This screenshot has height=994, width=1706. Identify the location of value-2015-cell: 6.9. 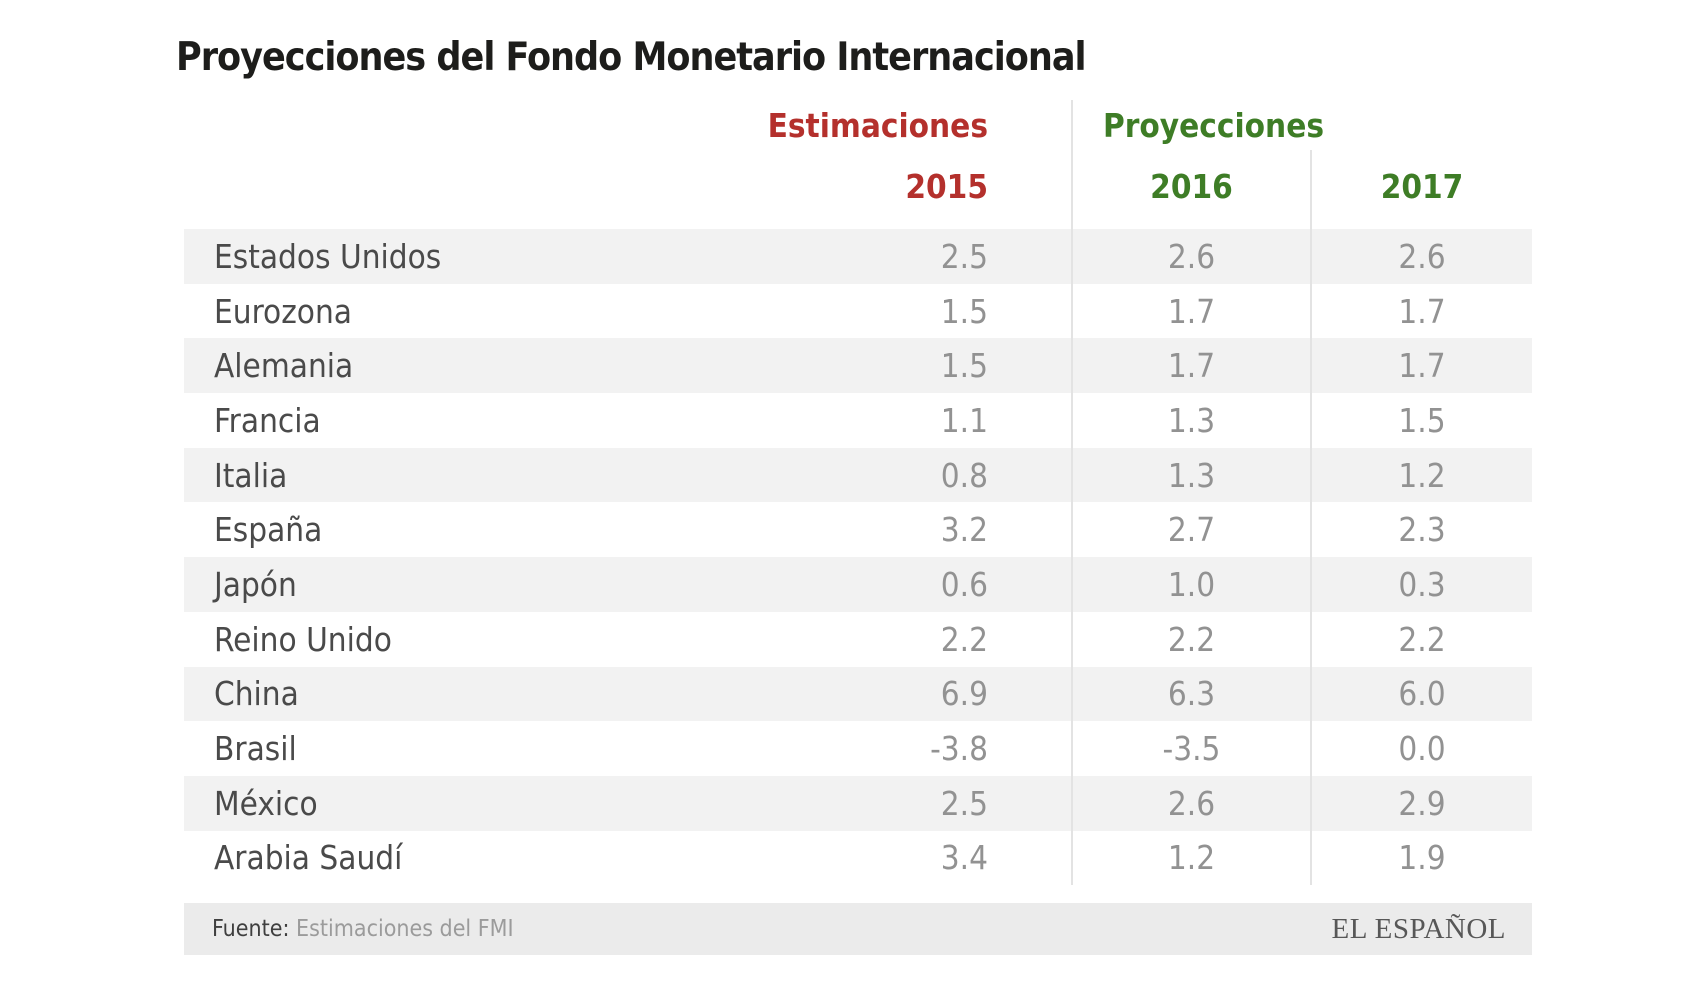
(964, 694).